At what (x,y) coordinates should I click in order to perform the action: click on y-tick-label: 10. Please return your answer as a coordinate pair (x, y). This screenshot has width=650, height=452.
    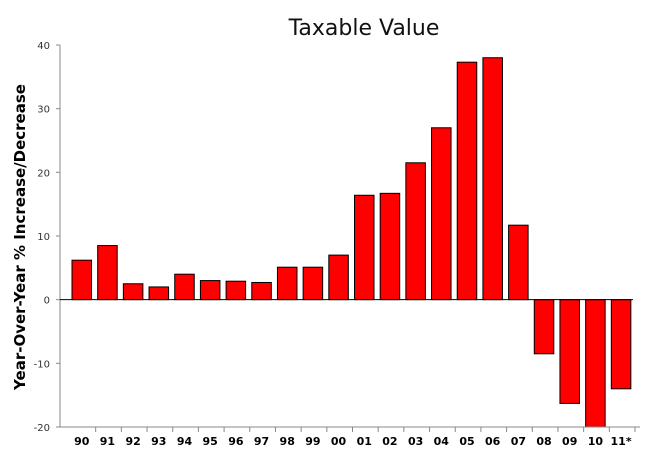
    Looking at the image, I should click on (43, 237).